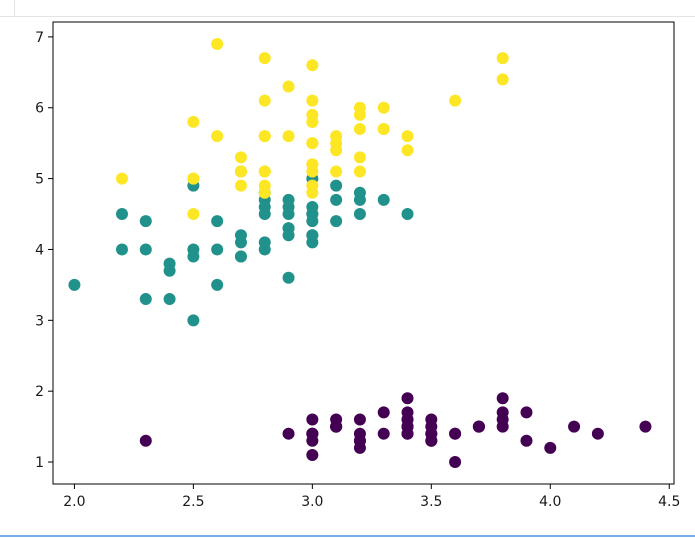 The height and width of the screenshot is (538, 695). Describe the element at coordinates (14, 8) in the screenshot. I see `output-cell-left-edge` at that location.